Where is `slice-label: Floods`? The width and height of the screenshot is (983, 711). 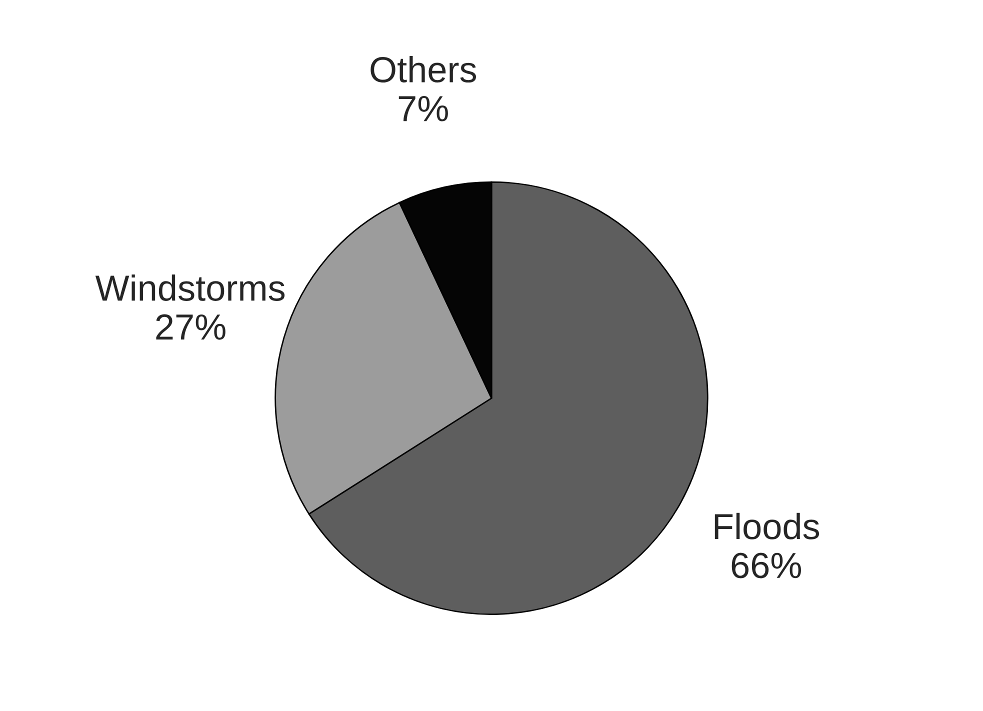 slice-label: Floods is located at coordinates (767, 526).